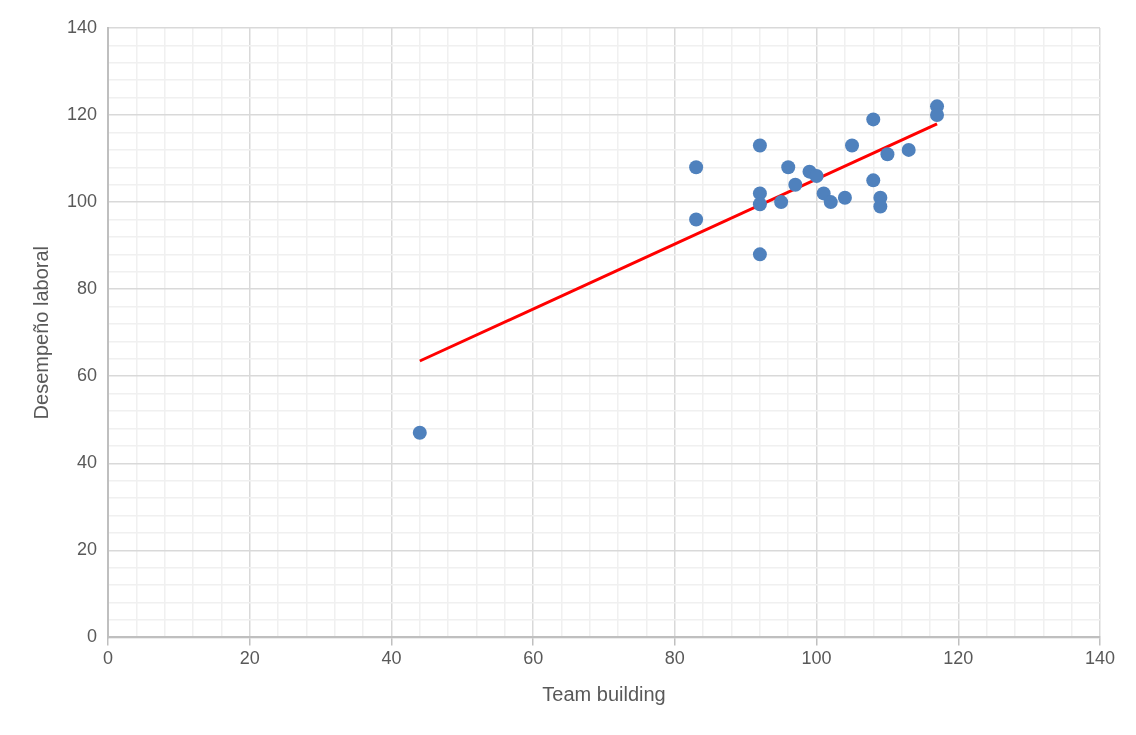 This screenshot has width=1136, height=735. What do you see at coordinates (87, 288) in the screenshot?
I see `y-tick-label: 80` at bounding box center [87, 288].